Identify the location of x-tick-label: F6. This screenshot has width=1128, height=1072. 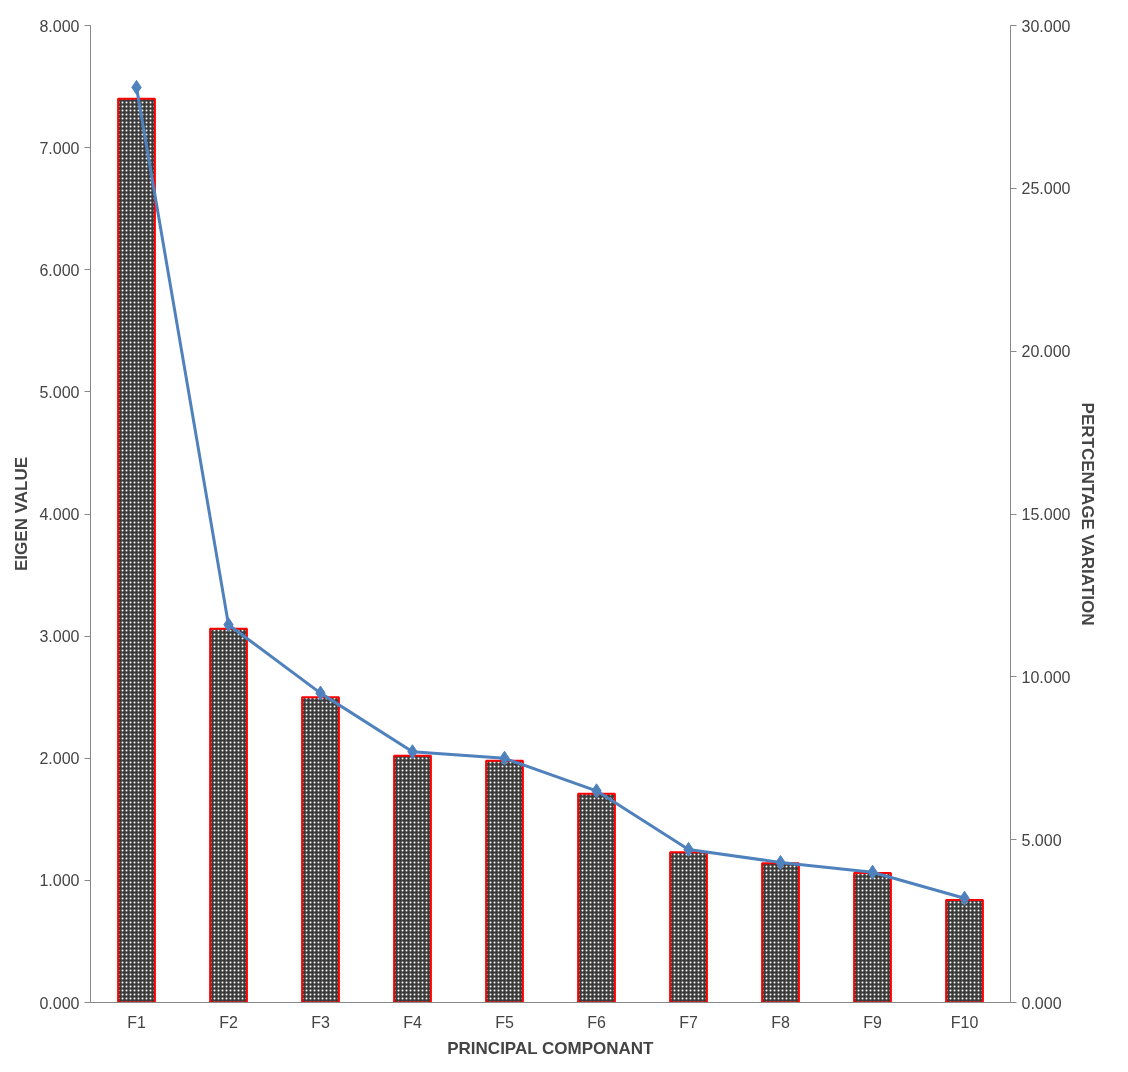
(596, 1022).